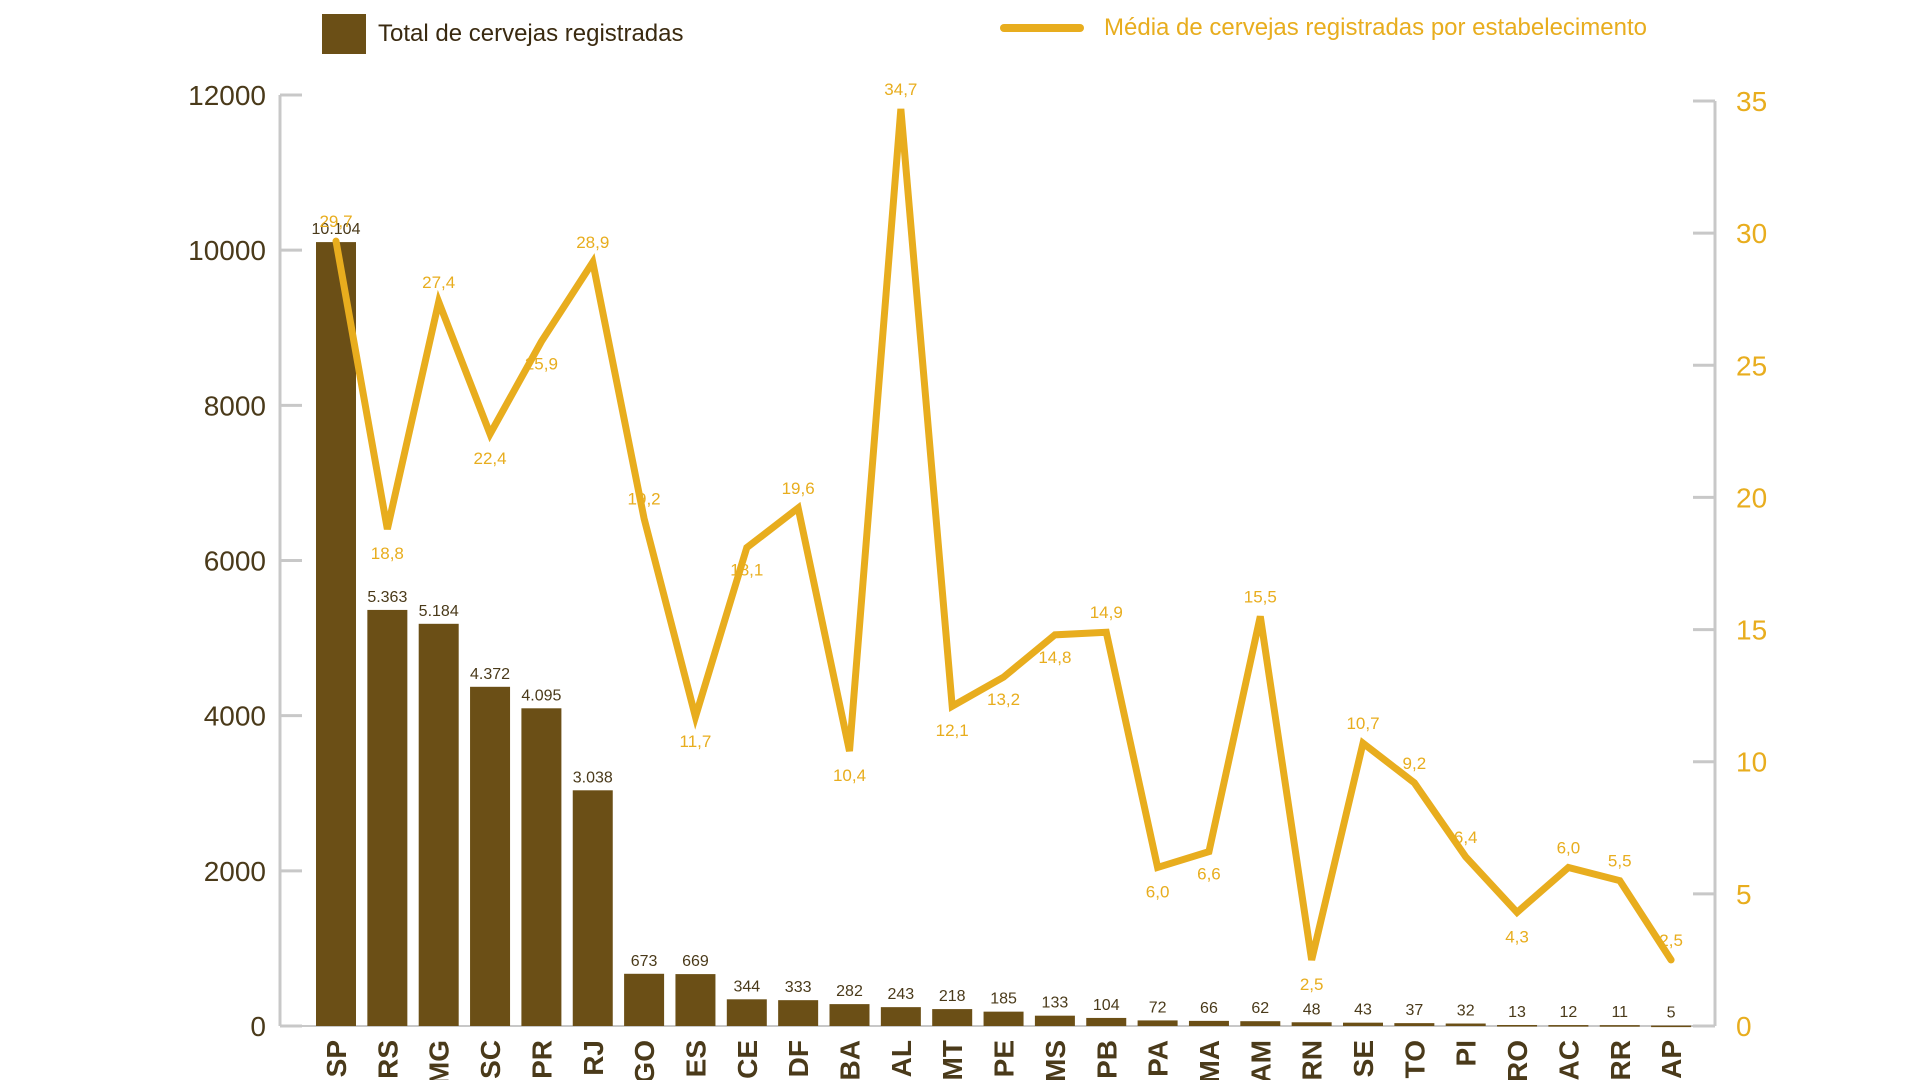 This screenshot has width=1920, height=1080. I want to click on bar-value-label: 133, so click(1055, 1003).